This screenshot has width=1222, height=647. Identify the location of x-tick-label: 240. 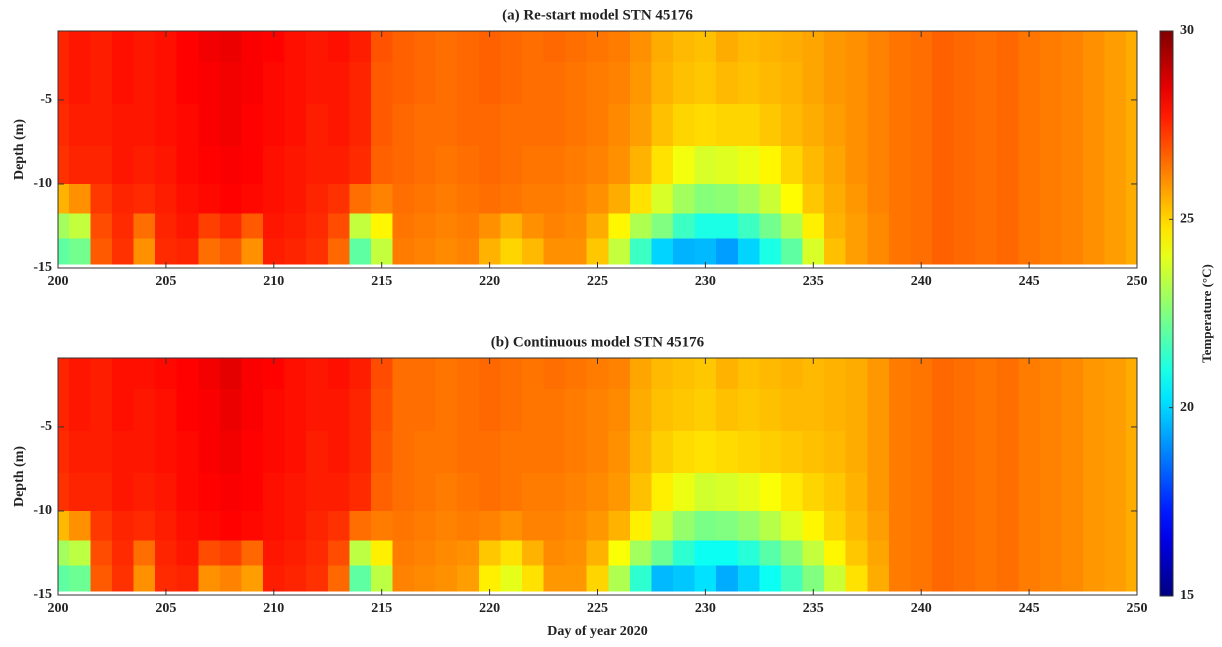
(921, 281).